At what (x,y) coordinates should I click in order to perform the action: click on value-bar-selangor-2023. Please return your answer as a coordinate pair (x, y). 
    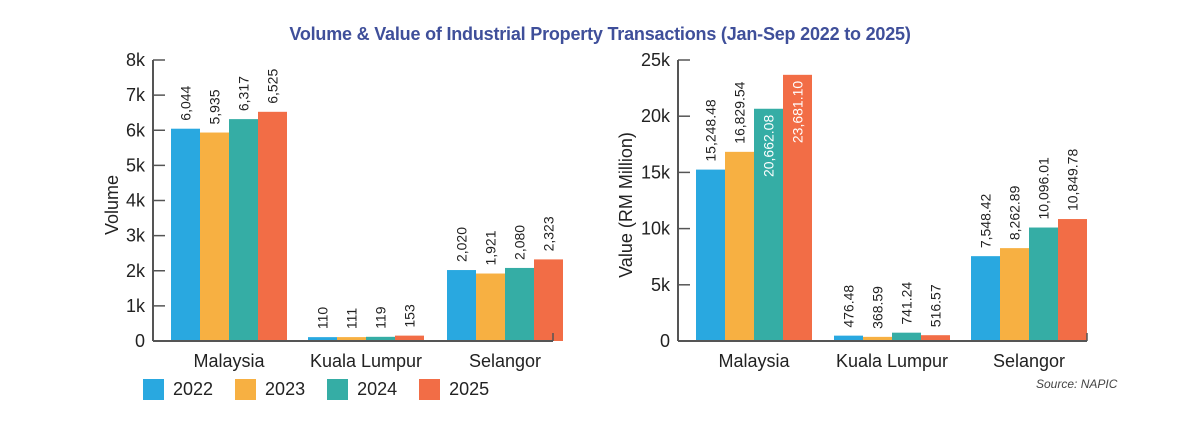
    Looking at the image, I should click on (1014, 294).